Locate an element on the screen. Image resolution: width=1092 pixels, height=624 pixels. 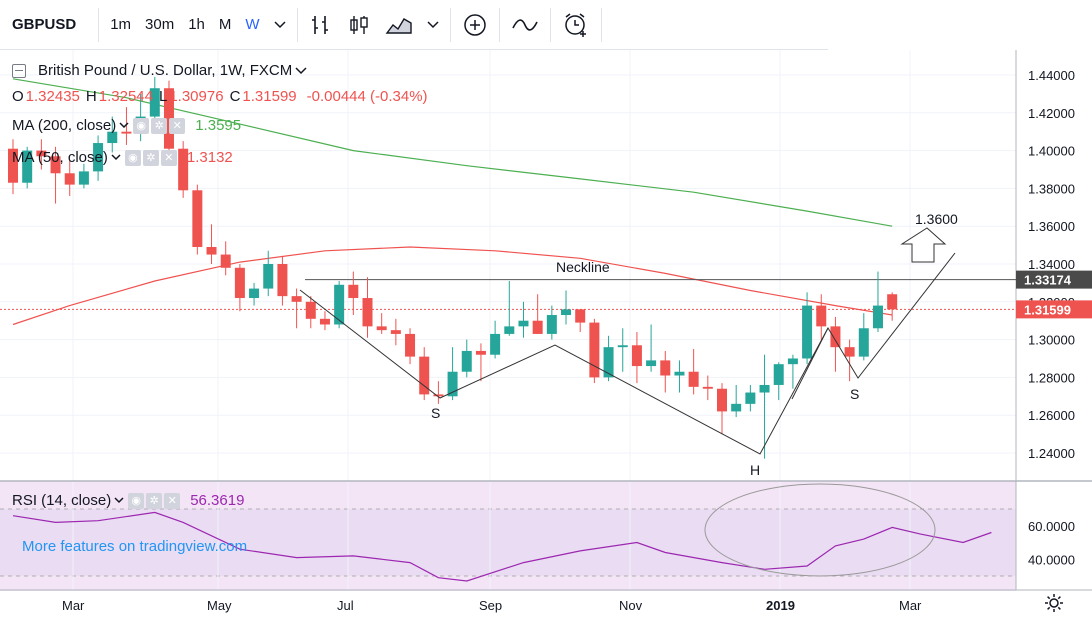
legend-collapse-icon is located at coordinates (19, 70).